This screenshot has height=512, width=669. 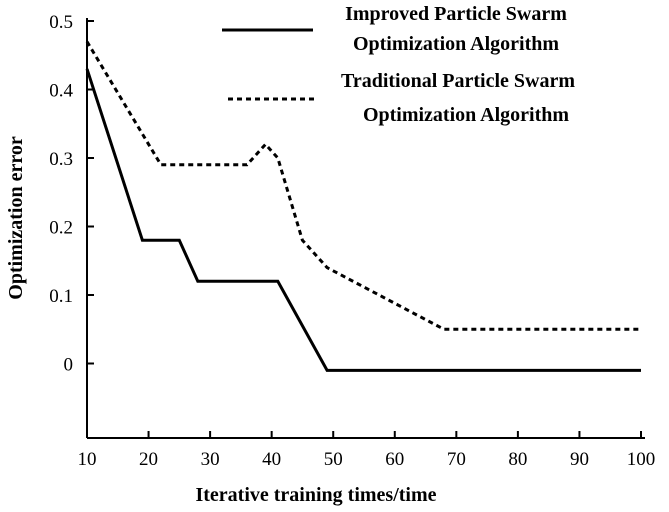 What do you see at coordinates (271, 459) in the screenshot?
I see `x-tick-label: 40` at bounding box center [271, 459].